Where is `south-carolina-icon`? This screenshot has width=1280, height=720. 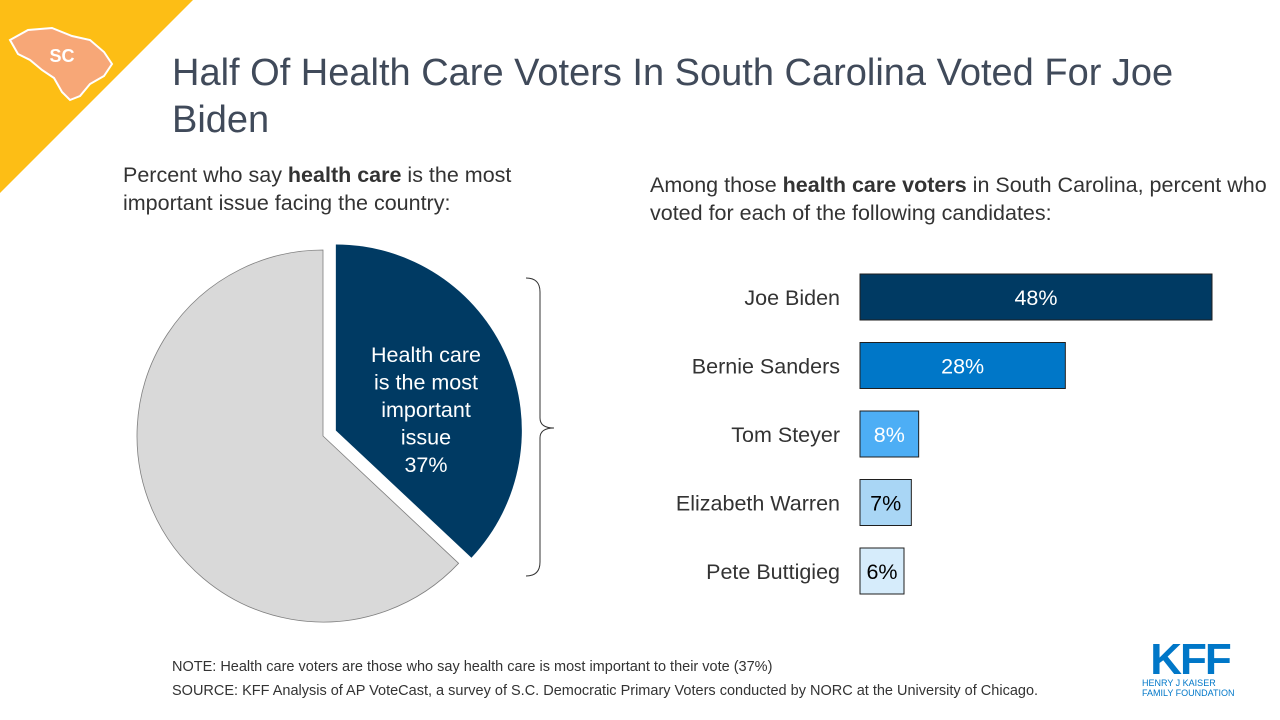 south-carolina-icon is located at coordinates (61, 64).